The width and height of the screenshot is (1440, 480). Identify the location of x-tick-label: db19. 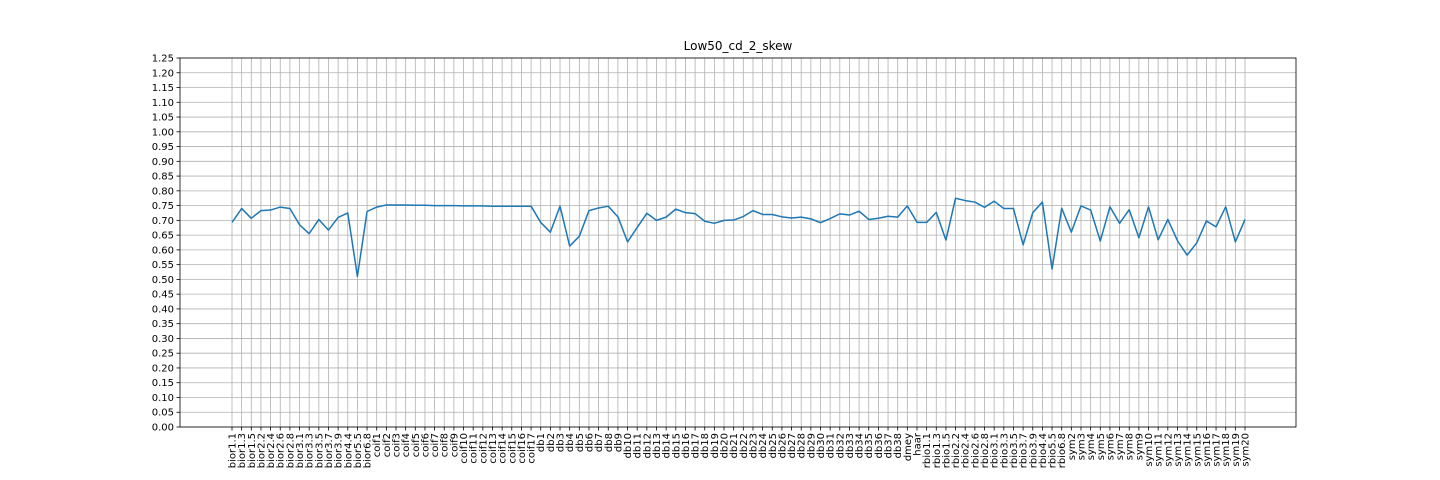
(715, 445).